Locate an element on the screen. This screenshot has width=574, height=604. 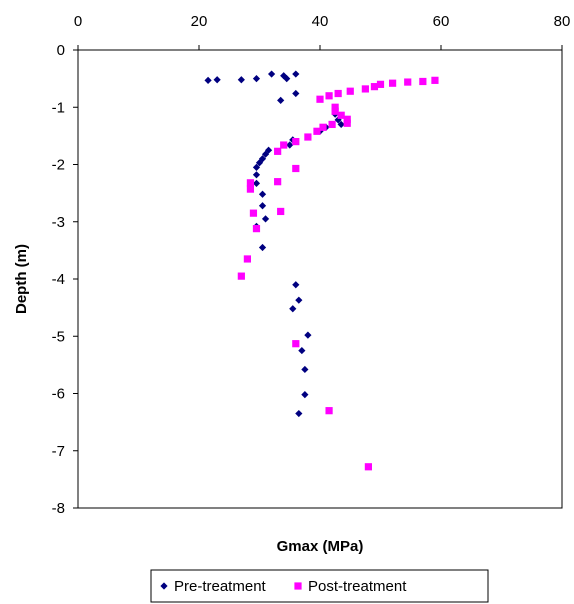
y-tick-label: -4 is located at coordinates (58, 279).